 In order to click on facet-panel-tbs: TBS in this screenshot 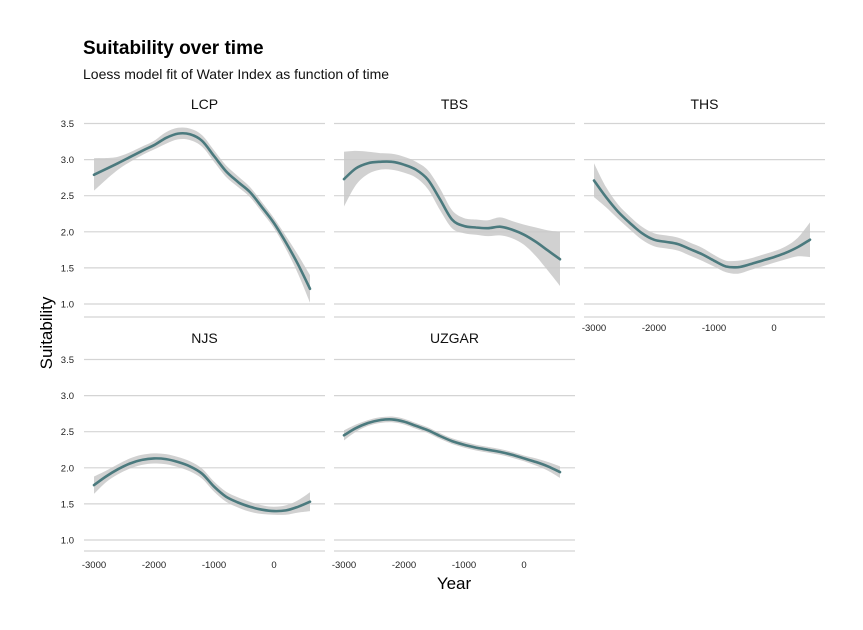, I will do `click(454, 207)`.